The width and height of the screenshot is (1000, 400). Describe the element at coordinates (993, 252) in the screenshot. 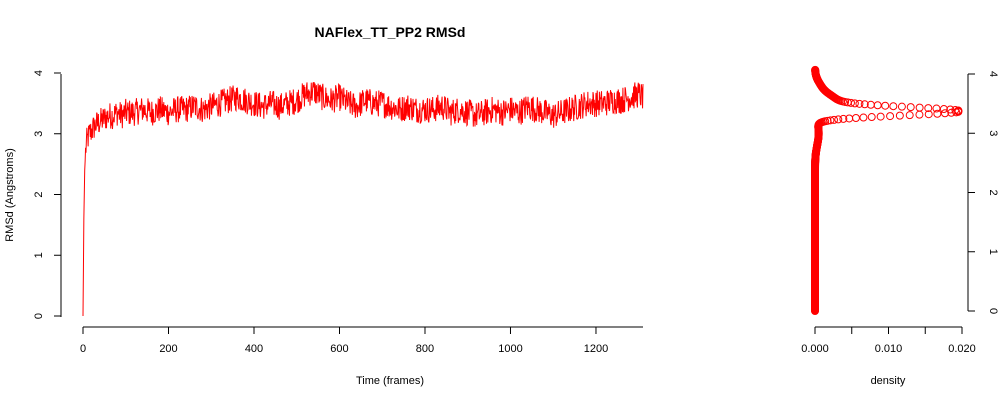

I see `density-y-tick-label: 1` at that location.